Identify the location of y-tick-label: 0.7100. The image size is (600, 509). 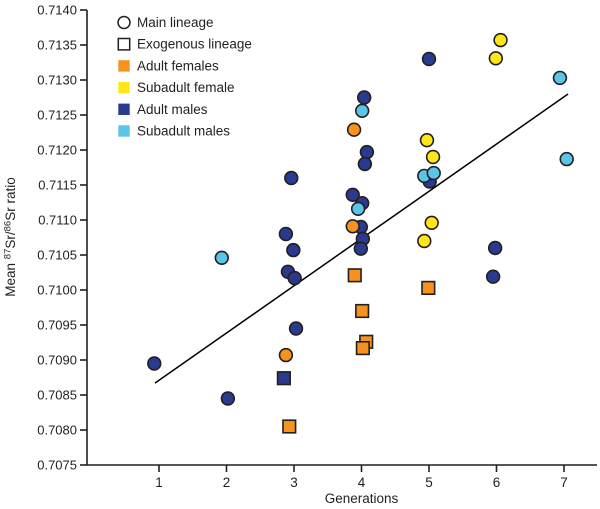
(57, 290).